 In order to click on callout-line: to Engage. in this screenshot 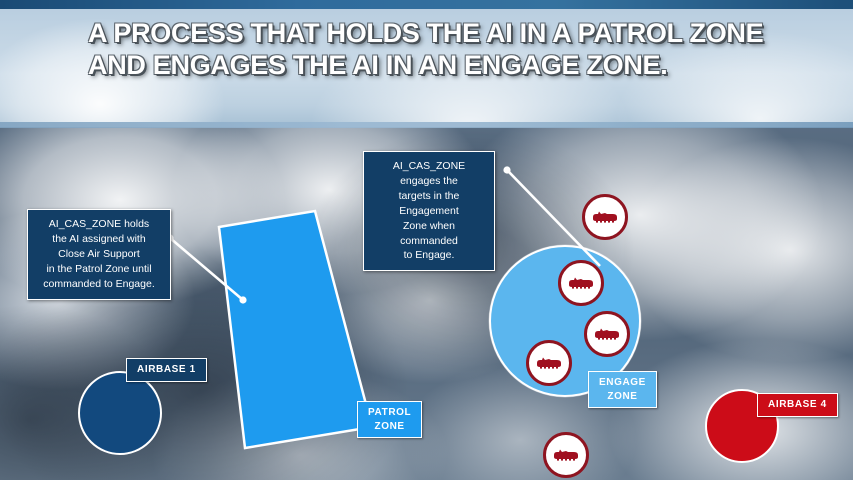, I will do `click(429, 255)`.